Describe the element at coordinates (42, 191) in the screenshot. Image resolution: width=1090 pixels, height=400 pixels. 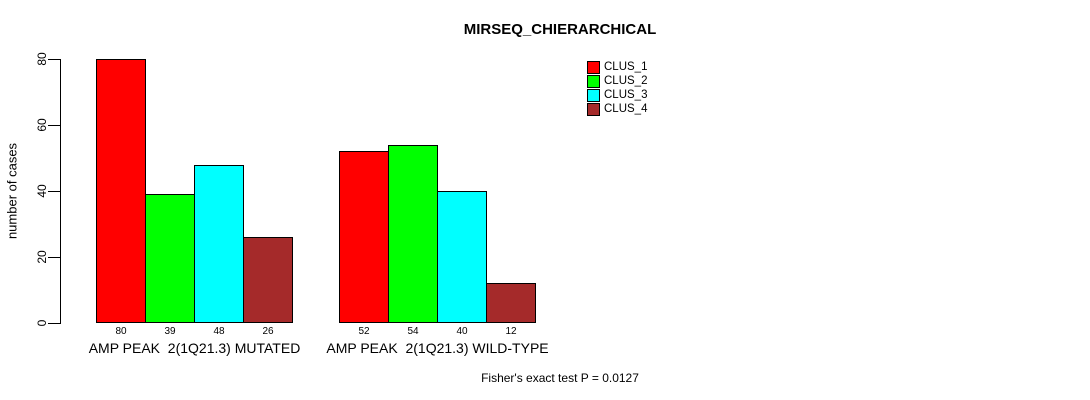
I see `y-tick-label: 40` at that location.